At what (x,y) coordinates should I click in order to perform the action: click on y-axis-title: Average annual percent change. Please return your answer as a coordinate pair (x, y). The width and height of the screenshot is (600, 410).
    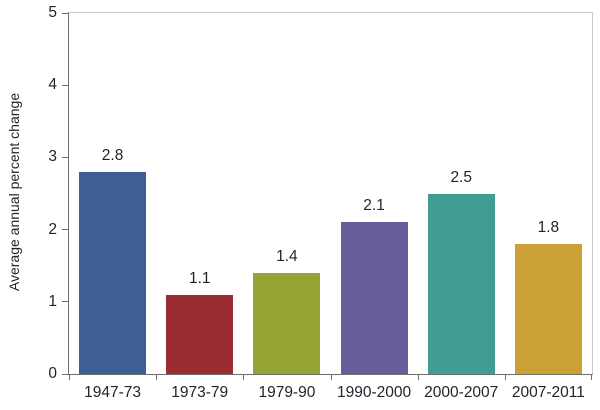
    Looking at the image, I should click on (14, 192).